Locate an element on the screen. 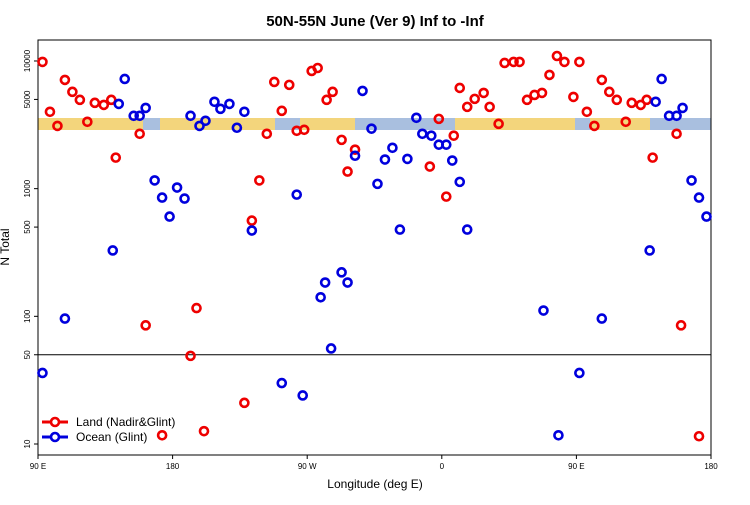 This screenshot has width=750, height=505. legend-label: Land (Nadir&Glint) is located at coordinates (125, 422).